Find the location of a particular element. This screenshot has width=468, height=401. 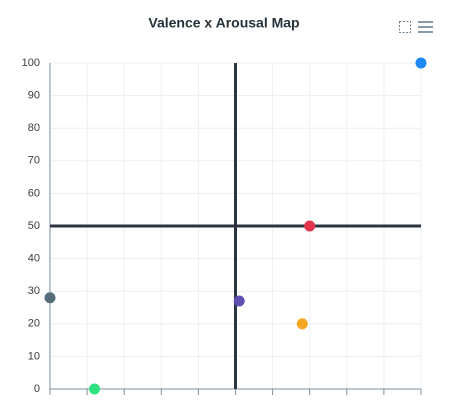

zoom-icon is located at coordinates (405, 27).